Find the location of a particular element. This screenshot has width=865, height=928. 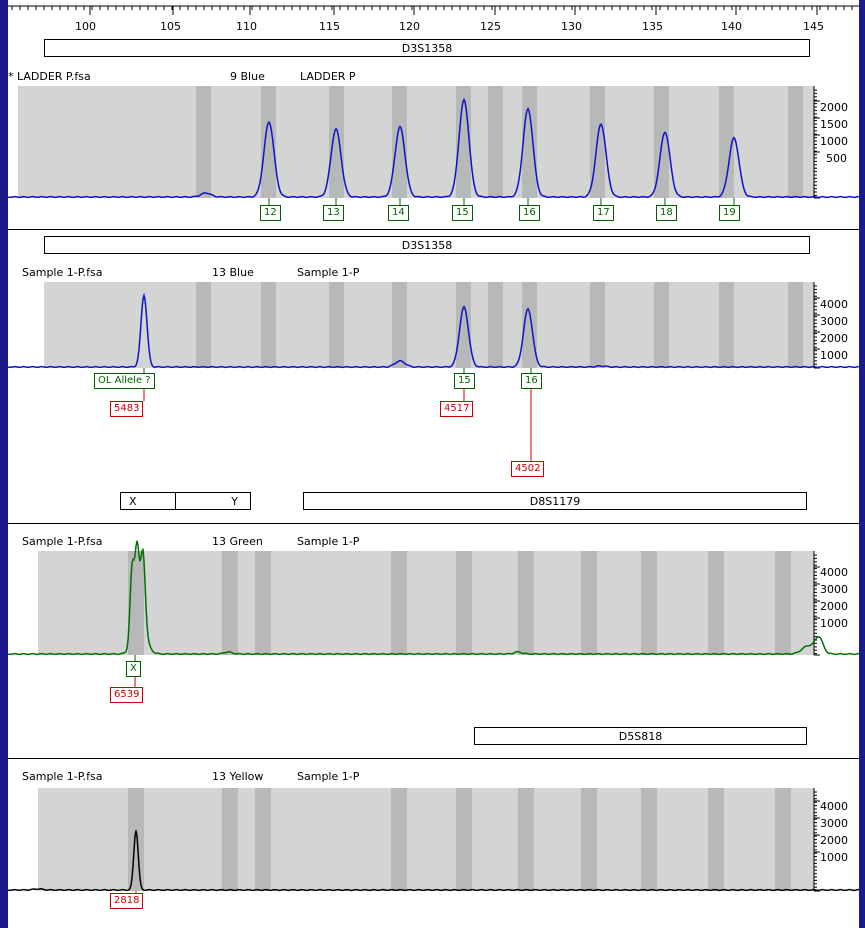

marker-x-label: X is located at coordinates (133, 501).